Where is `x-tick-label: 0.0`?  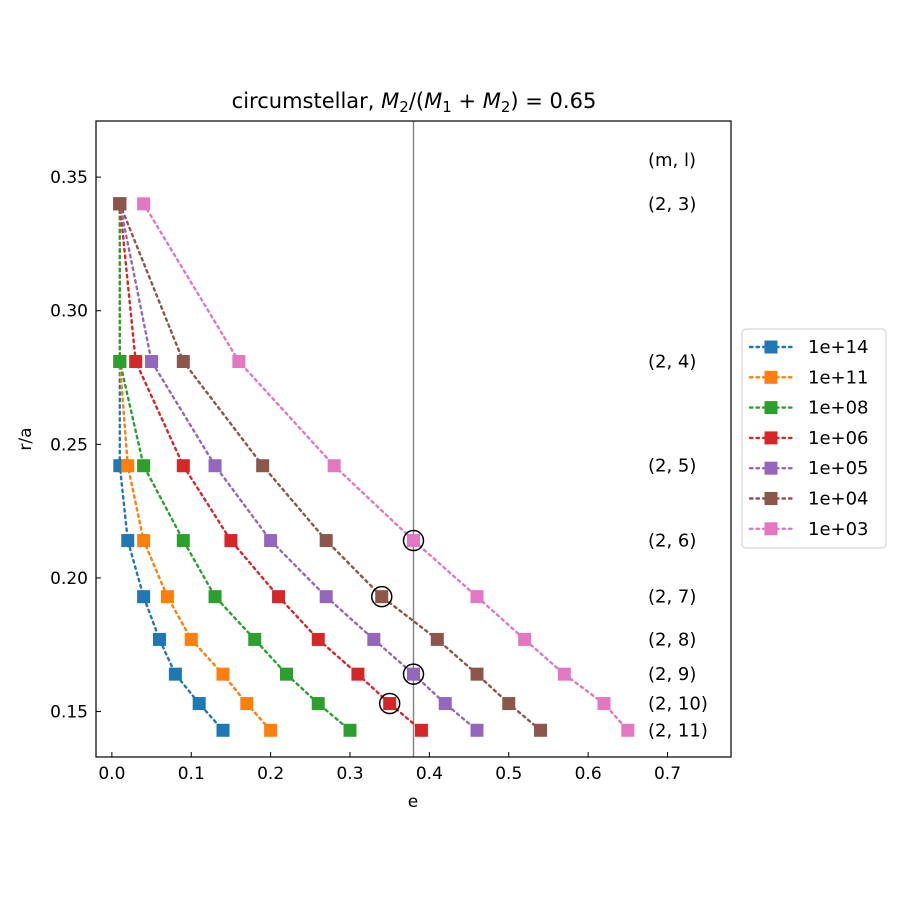 x-tick-label: 0.0 is located at coordinates (111, 774).